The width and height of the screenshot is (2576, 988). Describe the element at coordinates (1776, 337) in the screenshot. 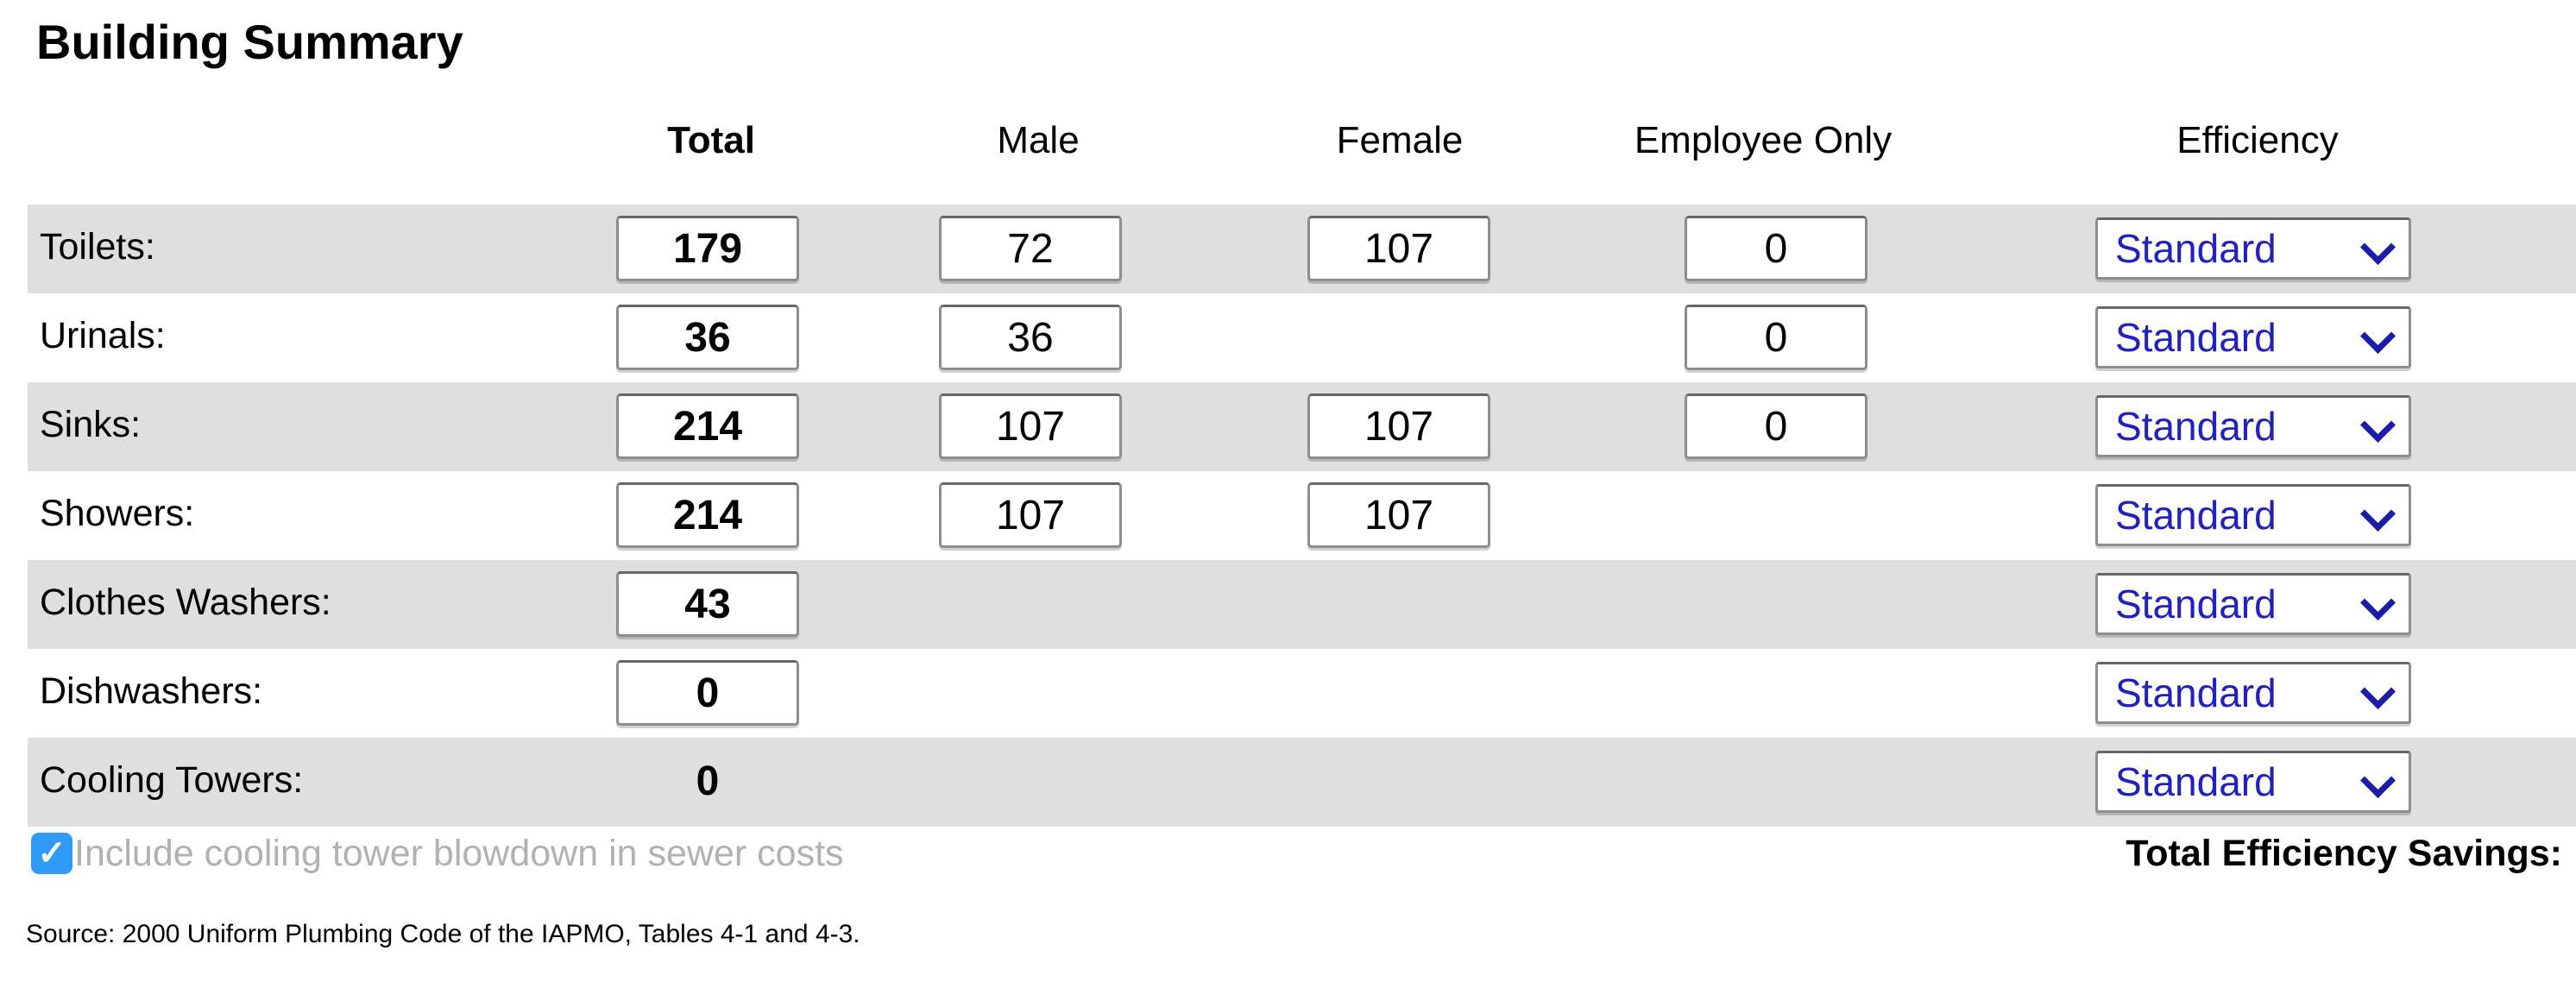

I see `urinals-employee-input` at that location.